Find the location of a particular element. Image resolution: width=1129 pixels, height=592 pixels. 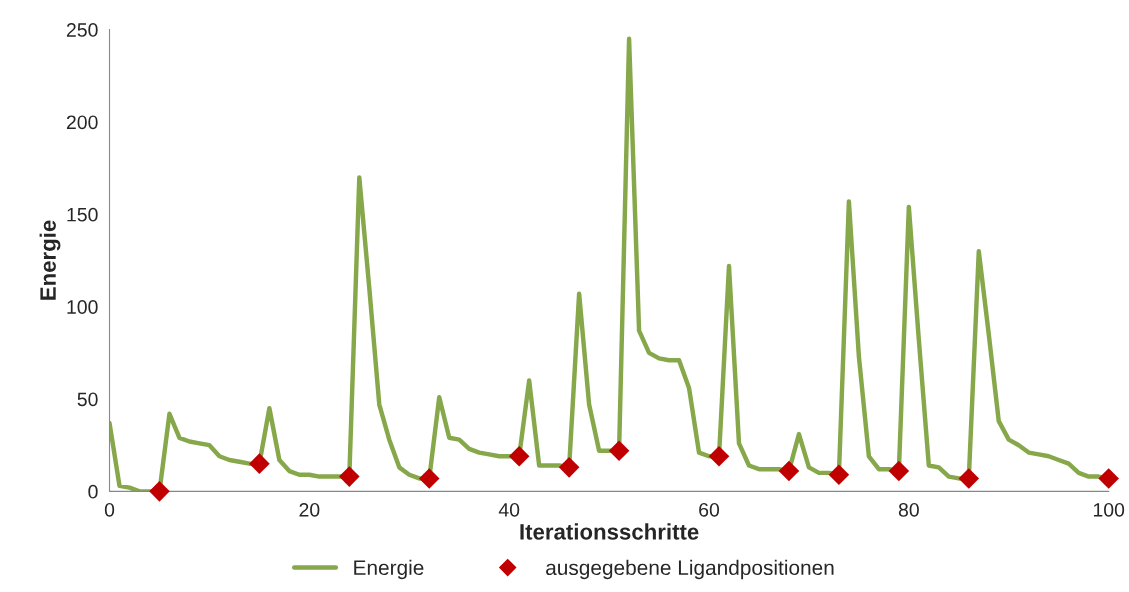

x-tick-label: 80 is located at coordinates (908, 509).